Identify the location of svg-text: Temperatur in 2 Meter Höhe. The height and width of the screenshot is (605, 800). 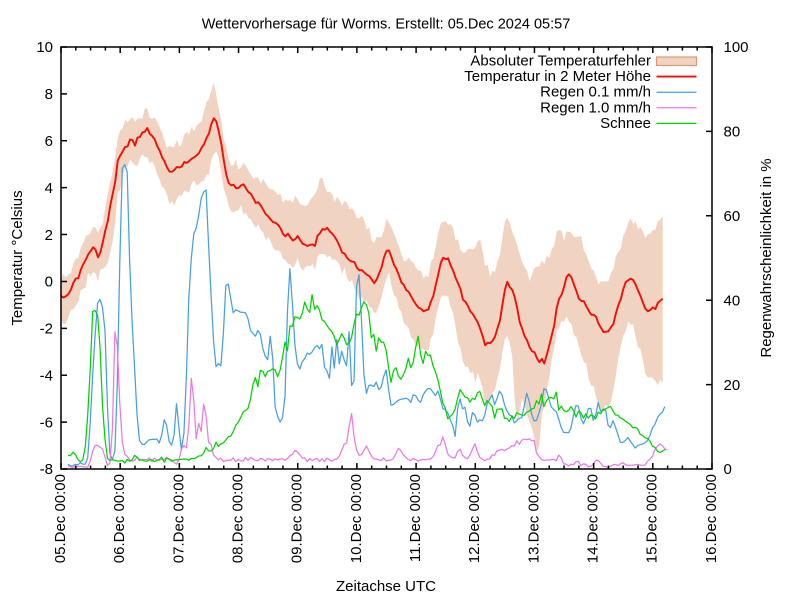
(557, 76).